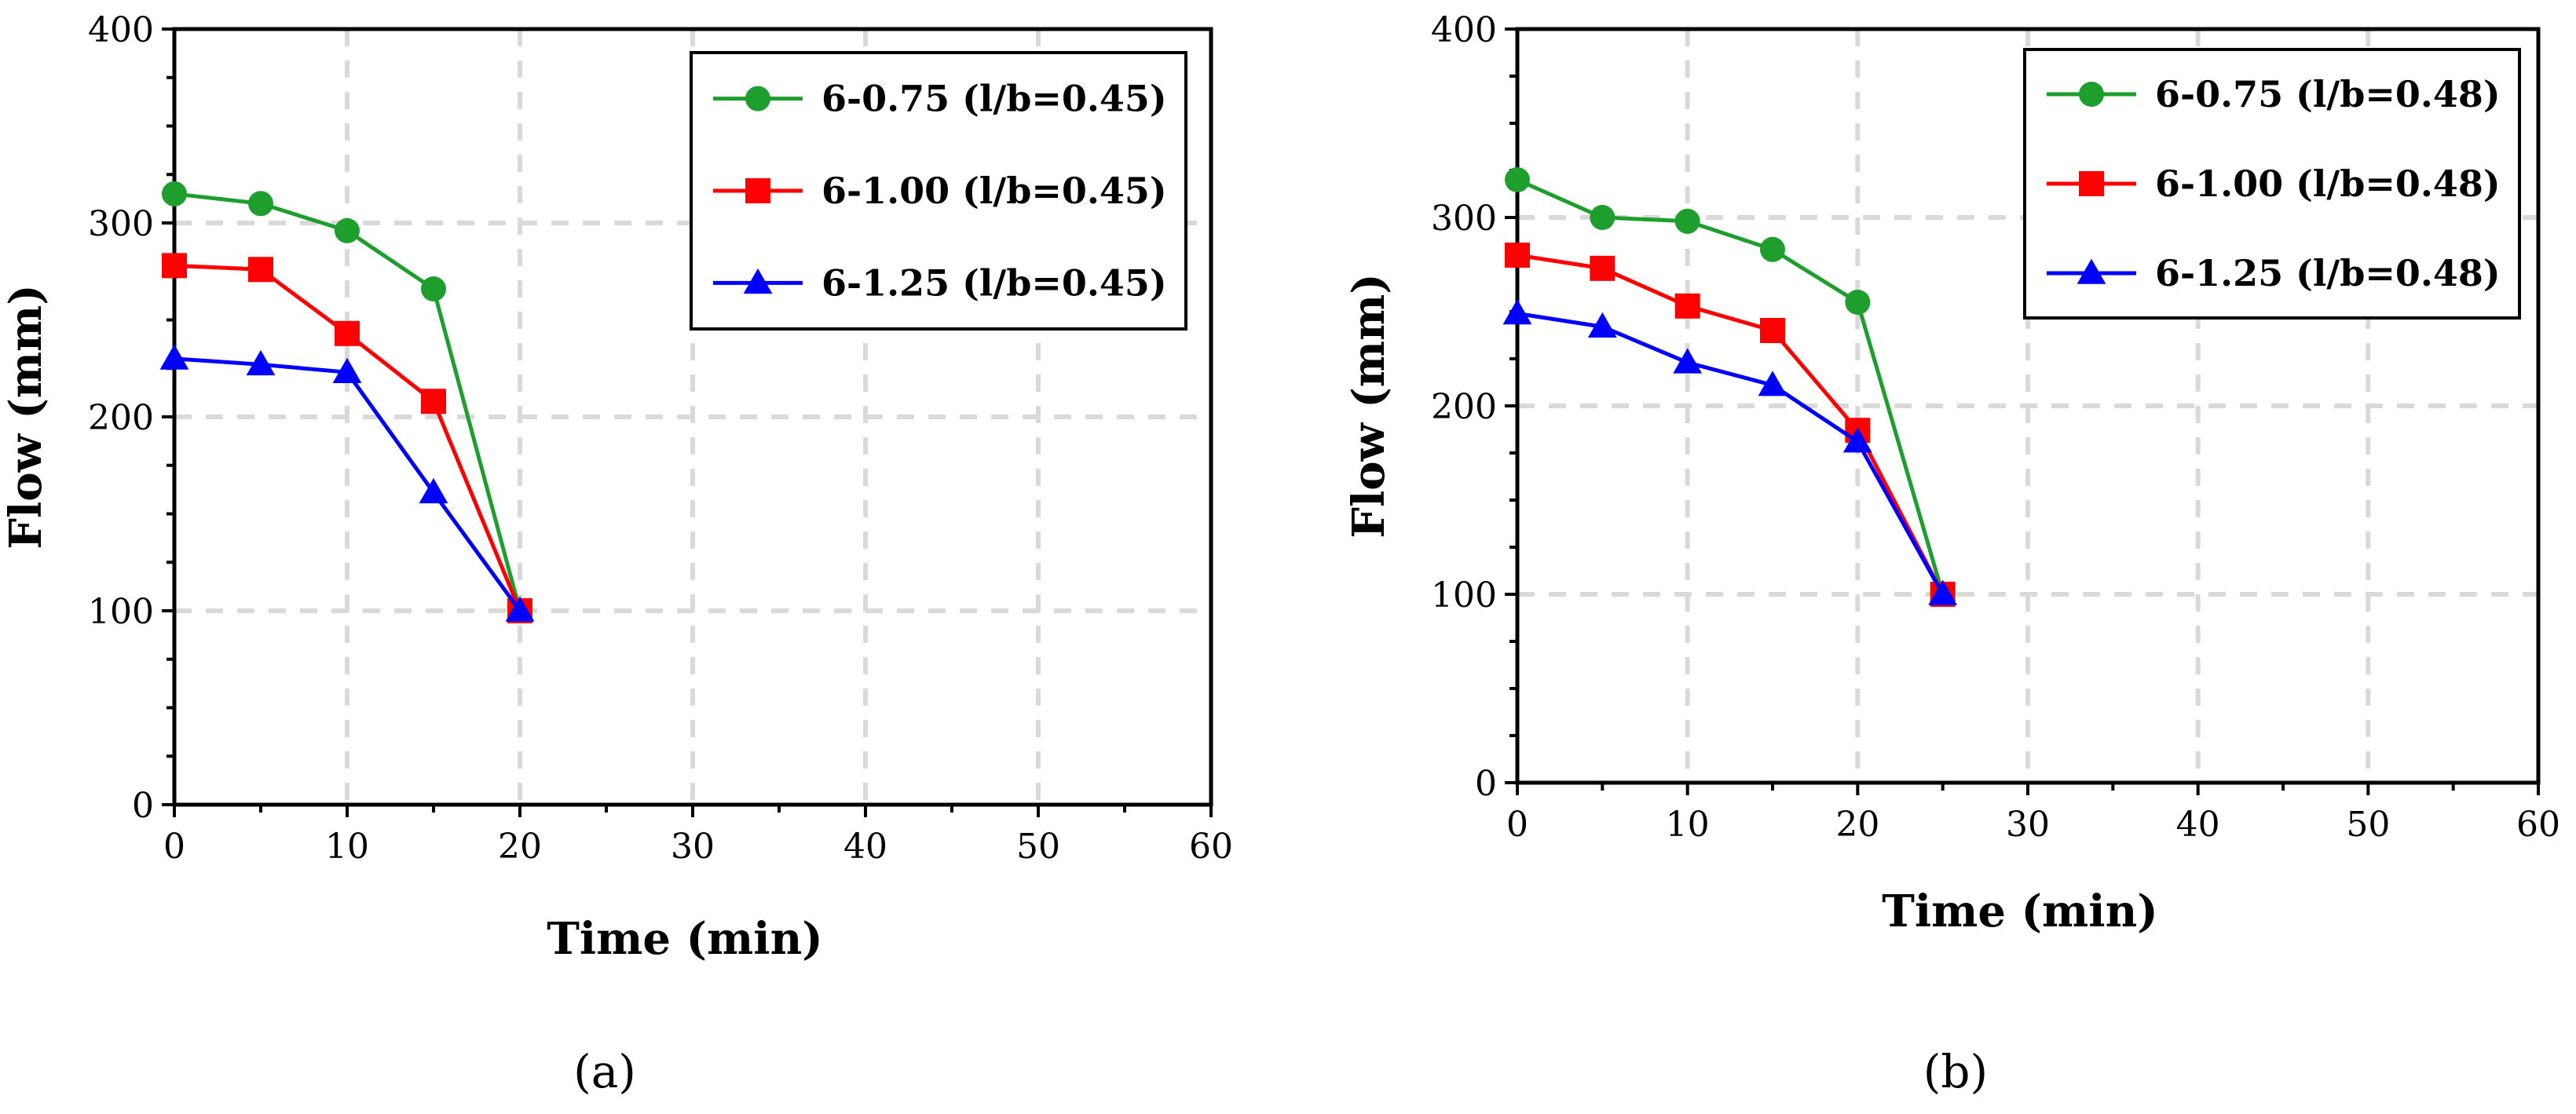 Image resolution: width=2576 pixels, height=1114 pixels. Describe the element at coordinates (994, 99) in the screenshot. I see `panel-a-legend-label-0: 6-0.75 (l/b=0.45)` at that location.